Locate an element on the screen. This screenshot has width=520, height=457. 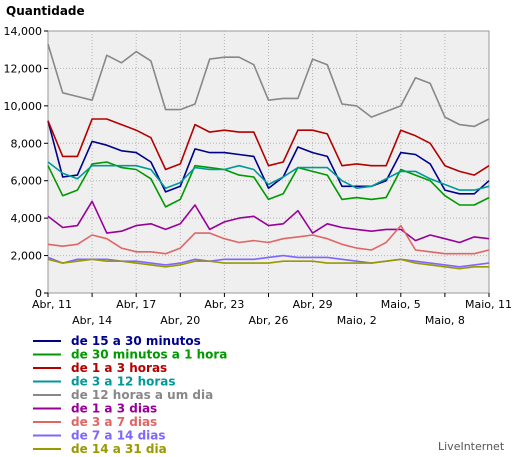
x-tick-label: Maio, 2 is located at coordinates (357, 320).